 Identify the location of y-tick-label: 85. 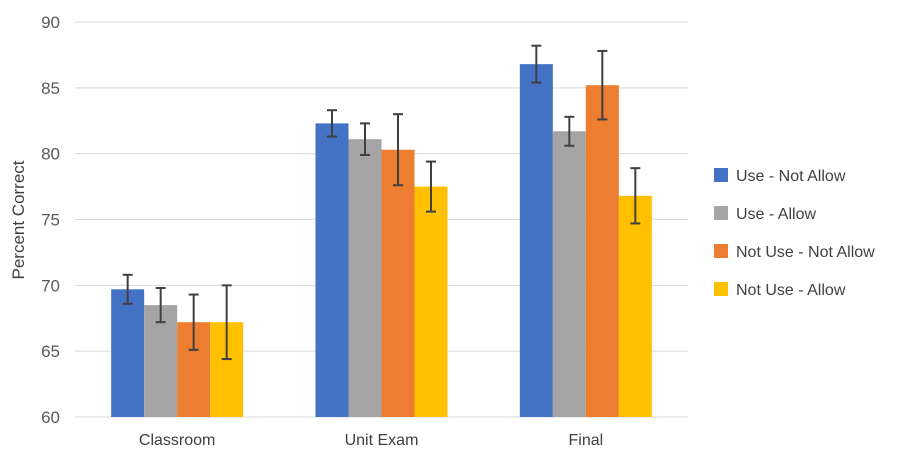
(50, 88).